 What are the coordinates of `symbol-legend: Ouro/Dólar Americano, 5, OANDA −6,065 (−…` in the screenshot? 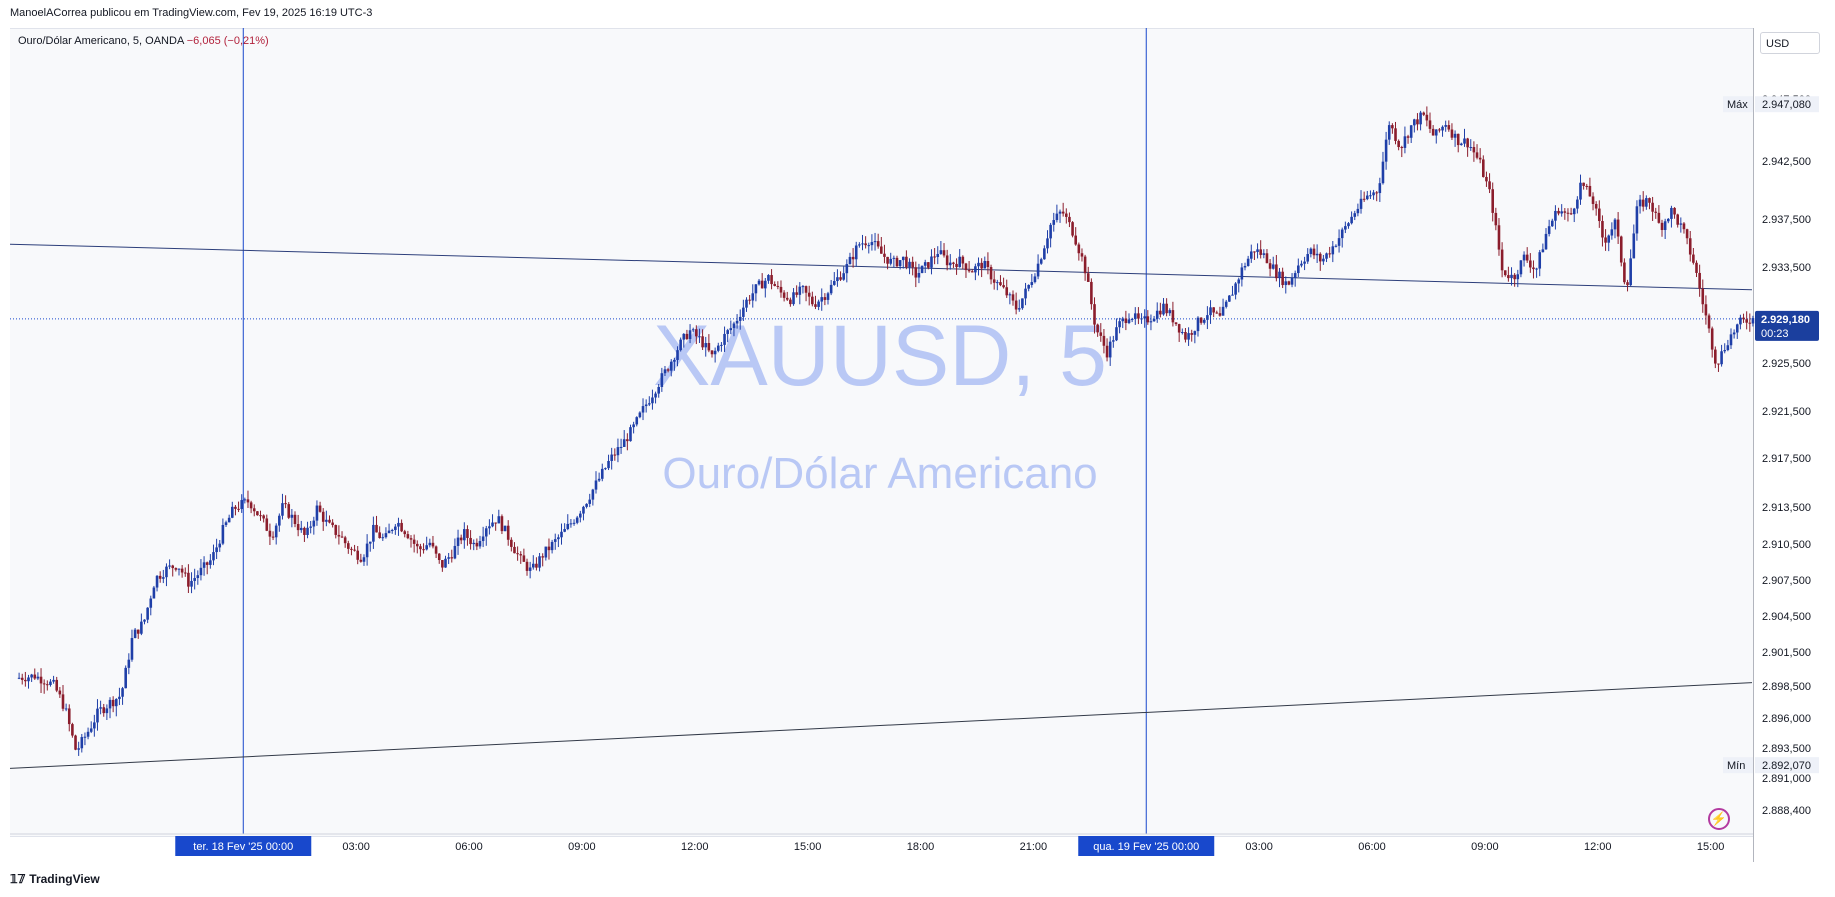 It's located at (143, 41).